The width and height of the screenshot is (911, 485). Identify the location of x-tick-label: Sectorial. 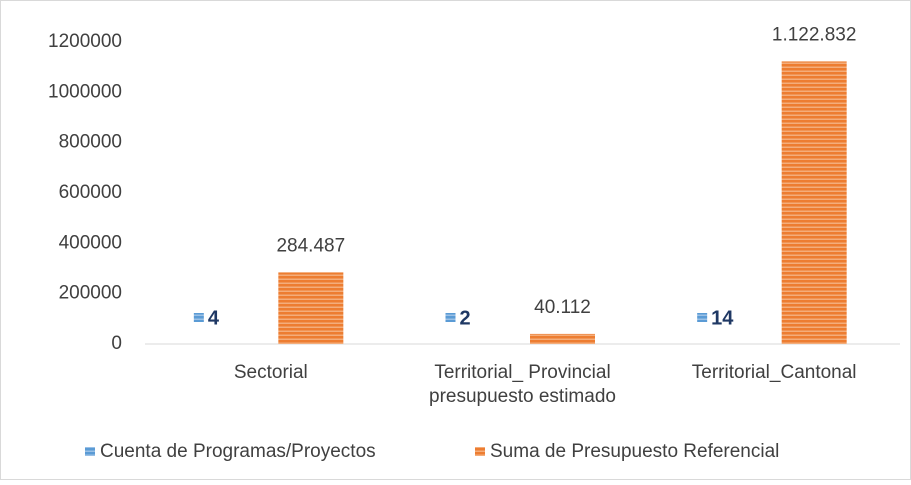
(271, 372).